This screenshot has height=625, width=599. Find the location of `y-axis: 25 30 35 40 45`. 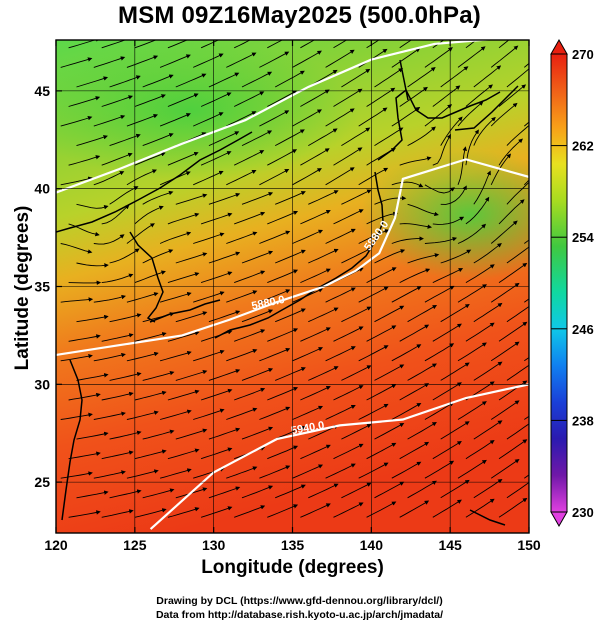

y-axis: 25 30 35 40 45 is located at coordinates (48, 286).